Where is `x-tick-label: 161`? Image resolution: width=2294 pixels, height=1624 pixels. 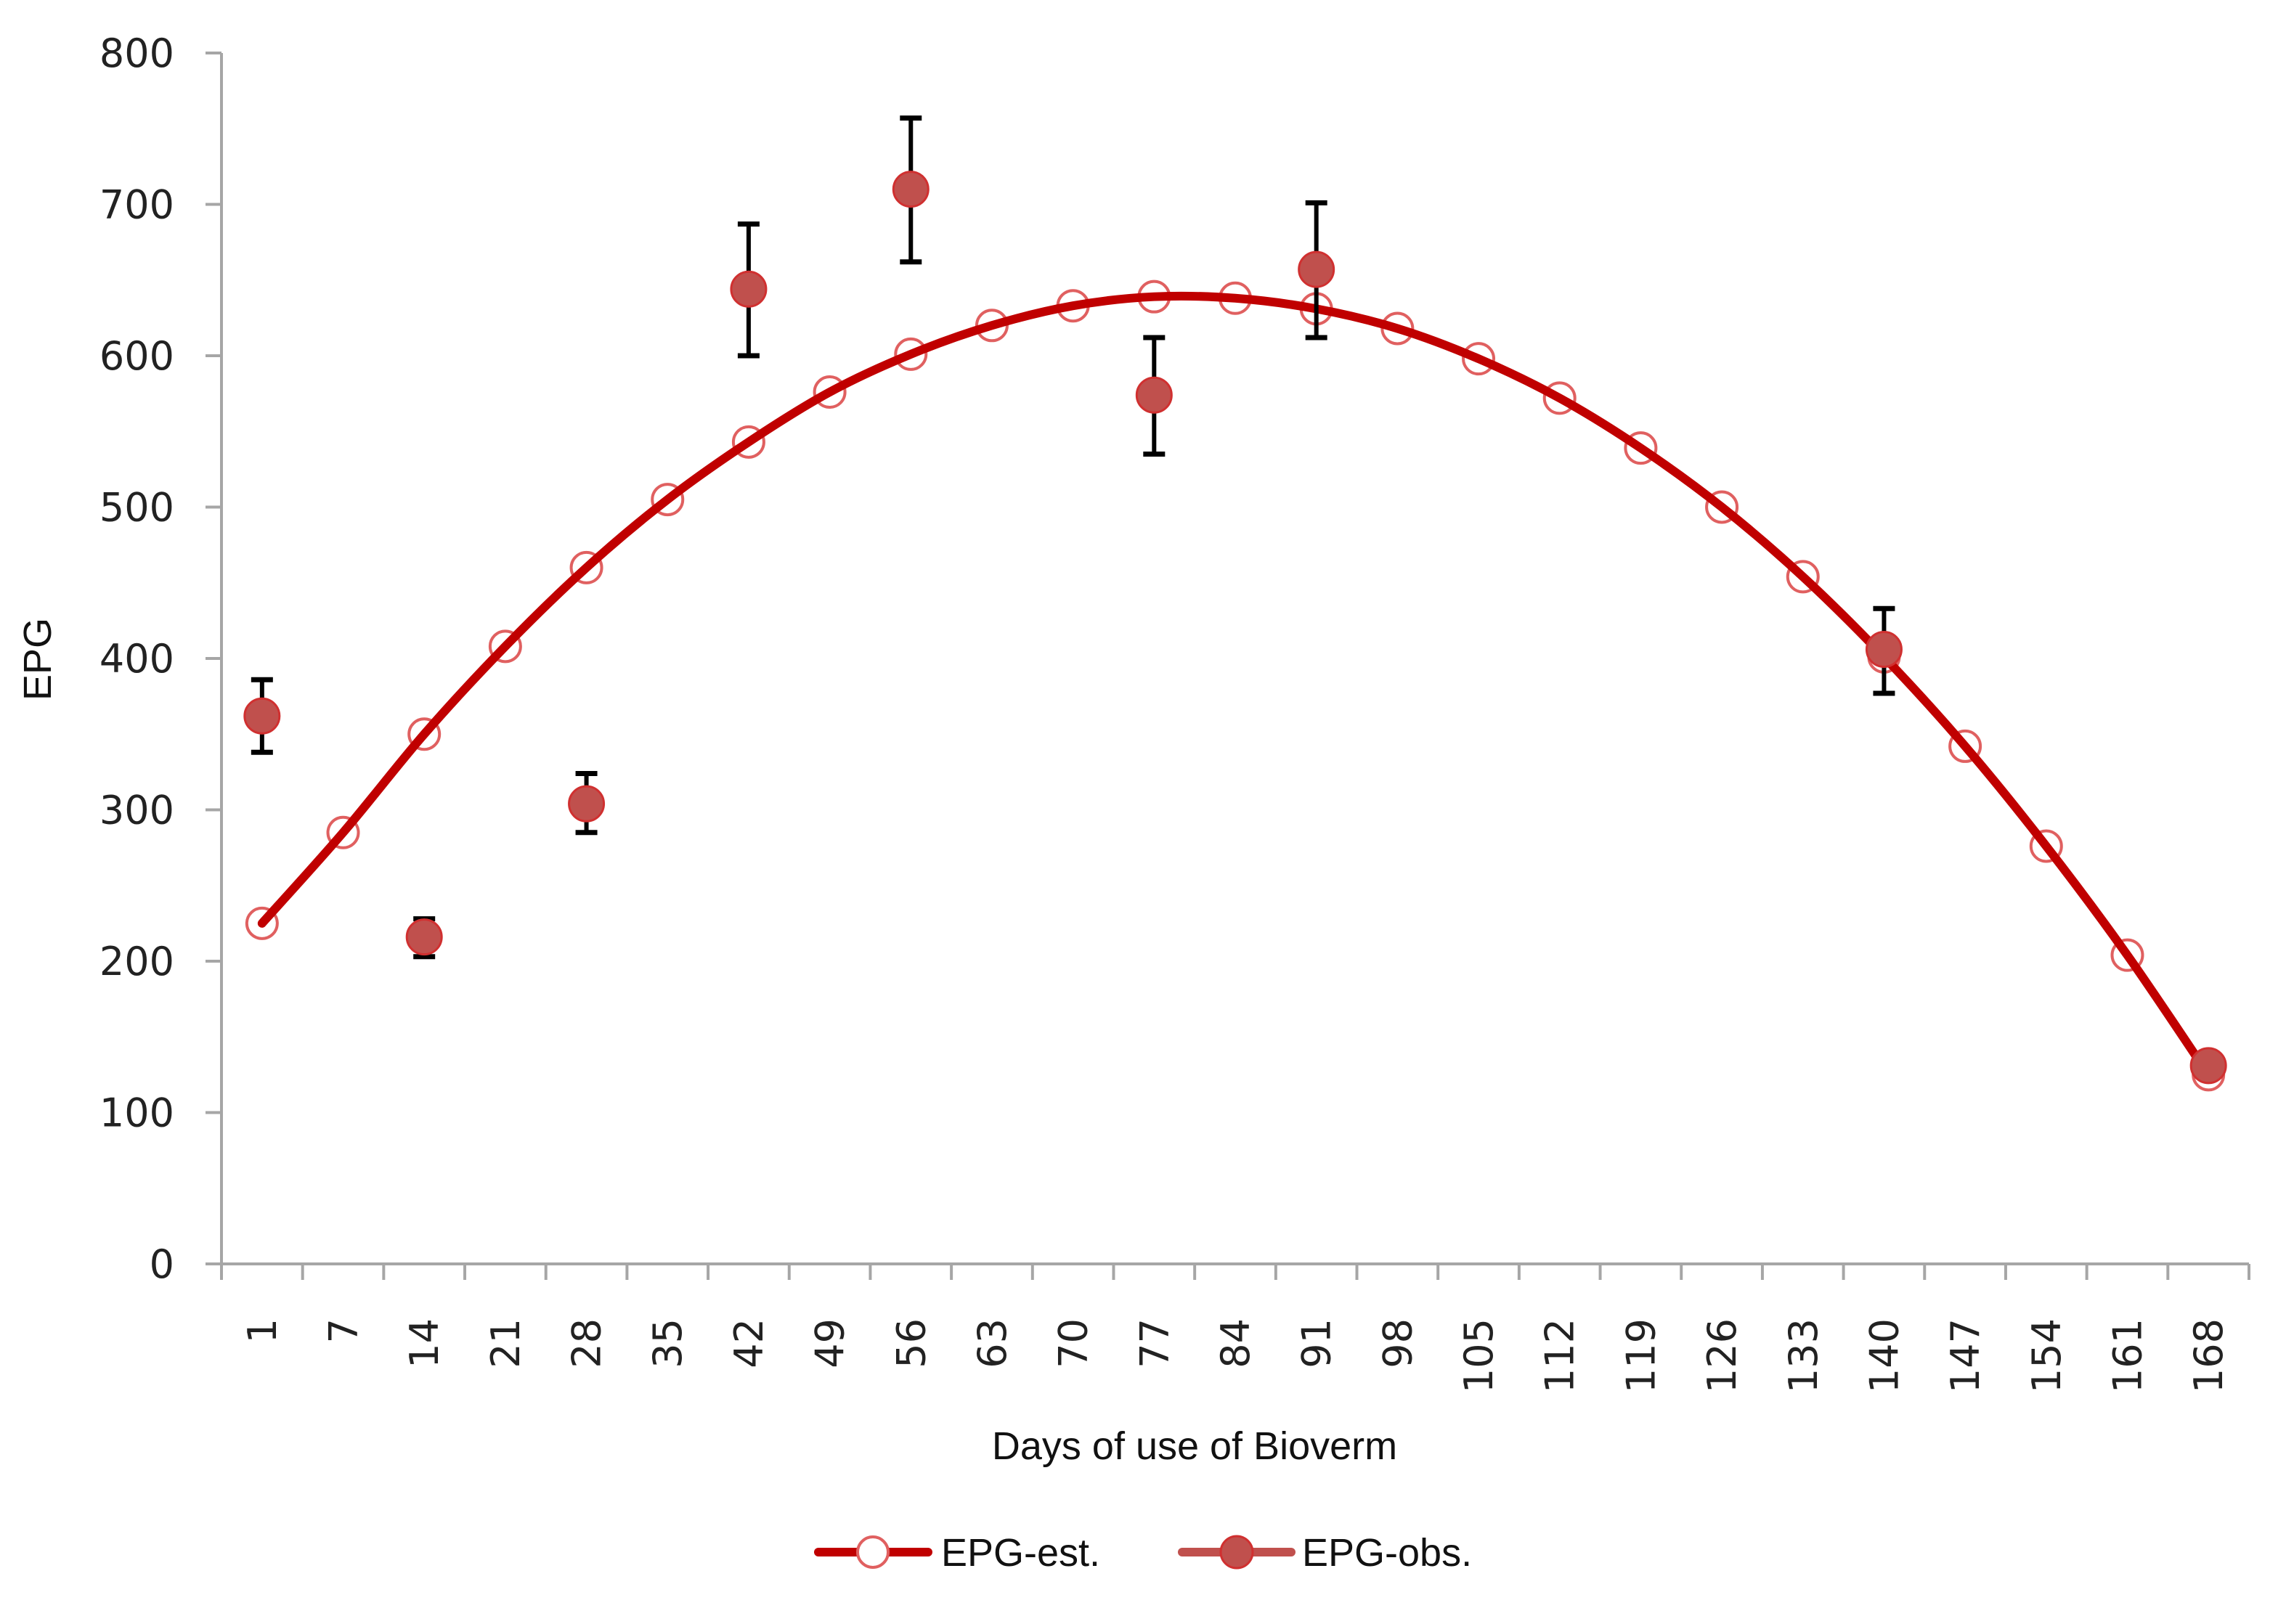
x-tick-label: 161 is located at coordinates (2127, 1355).